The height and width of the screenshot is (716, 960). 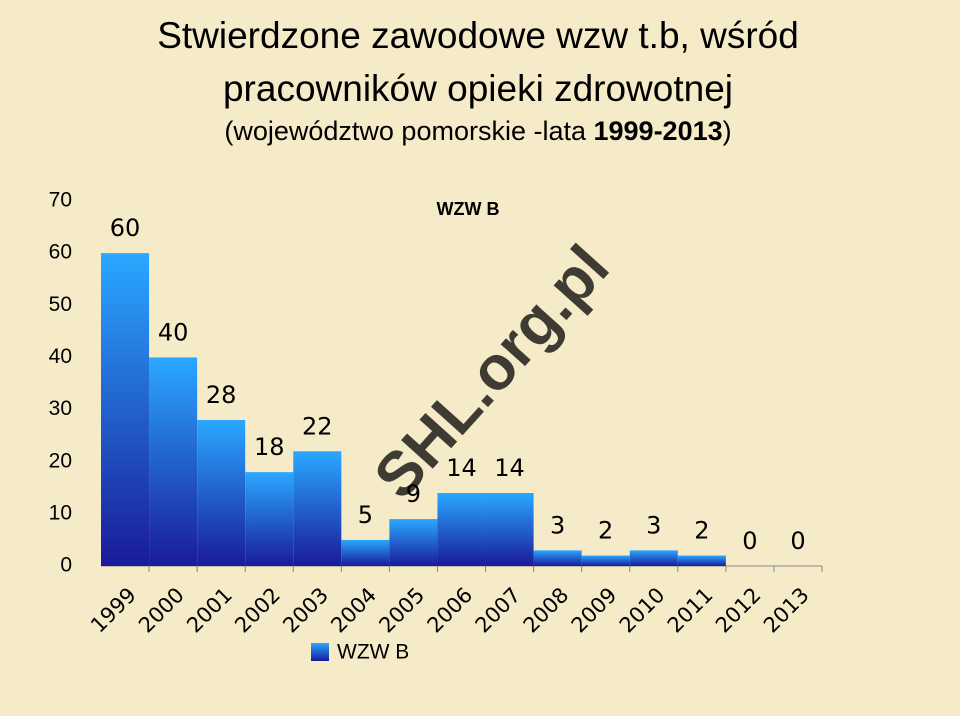 What do you see at coordinates (60, 460) in the screenshot?
I see `y-tick-label: 20` at bounding box center [60, 460].